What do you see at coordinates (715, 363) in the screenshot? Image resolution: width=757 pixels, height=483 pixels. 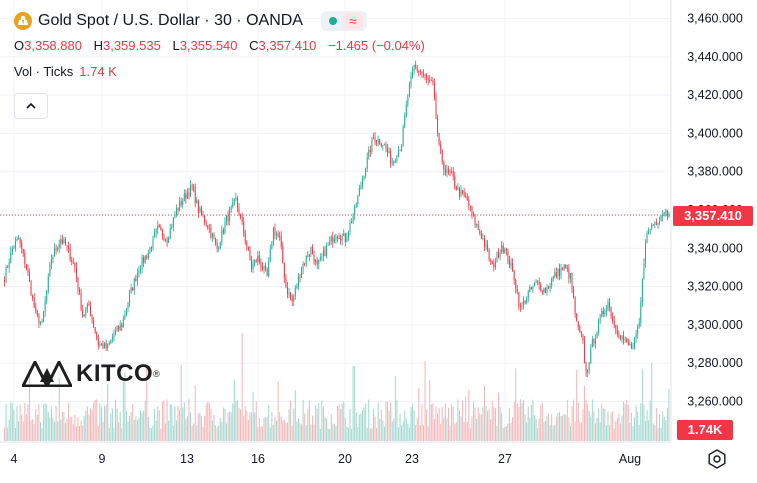 I see `y-tick-label: 3,280.000` at bounding box center [715, 363].